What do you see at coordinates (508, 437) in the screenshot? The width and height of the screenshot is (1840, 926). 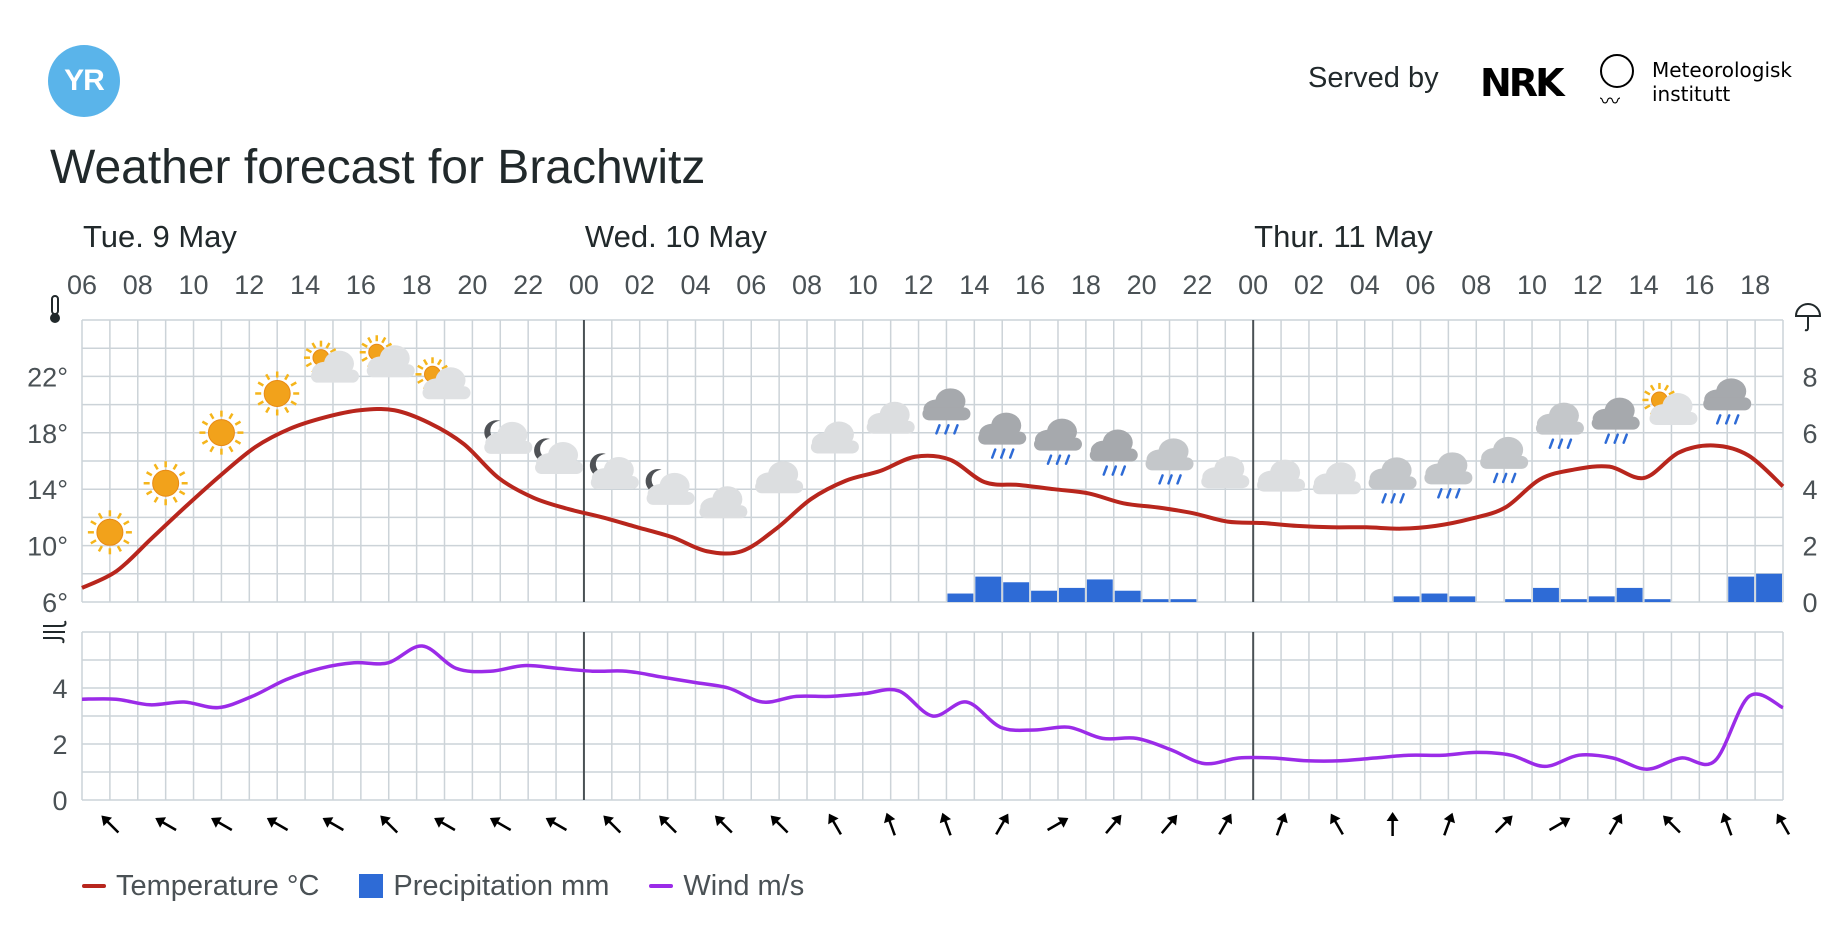 I see `moon-icon` at bounding box center [508, 437].